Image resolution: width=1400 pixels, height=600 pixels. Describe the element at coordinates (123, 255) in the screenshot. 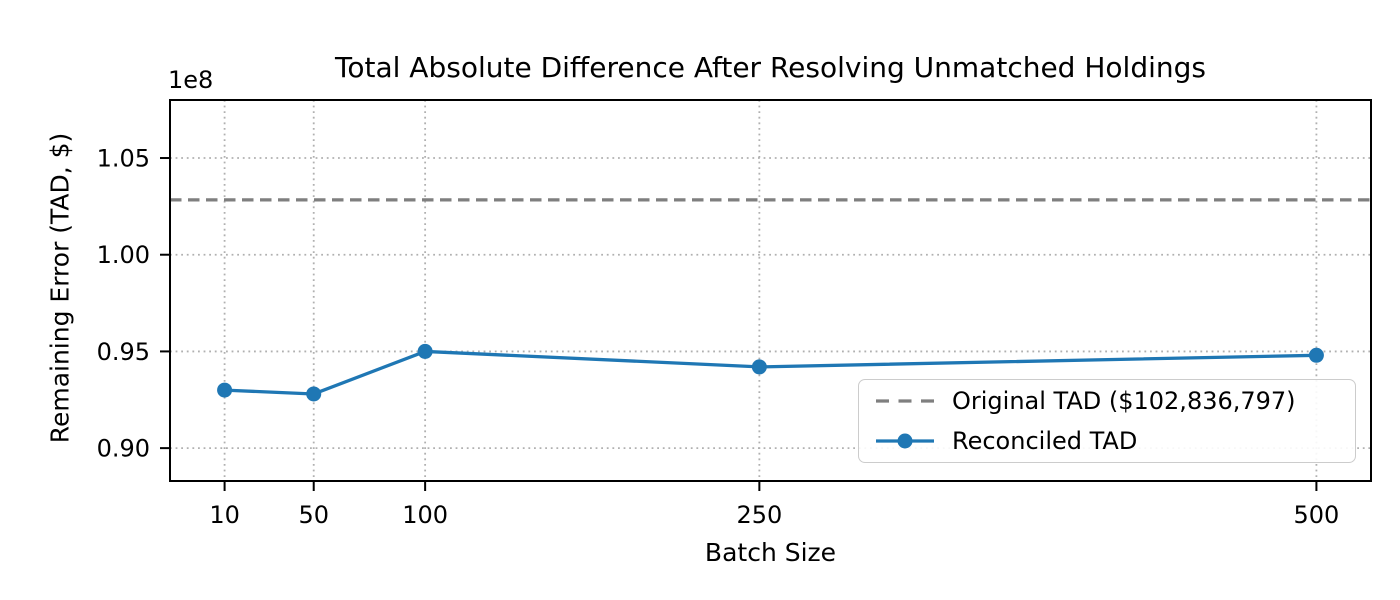

I see `y-tick-label: 1.00` at that location.